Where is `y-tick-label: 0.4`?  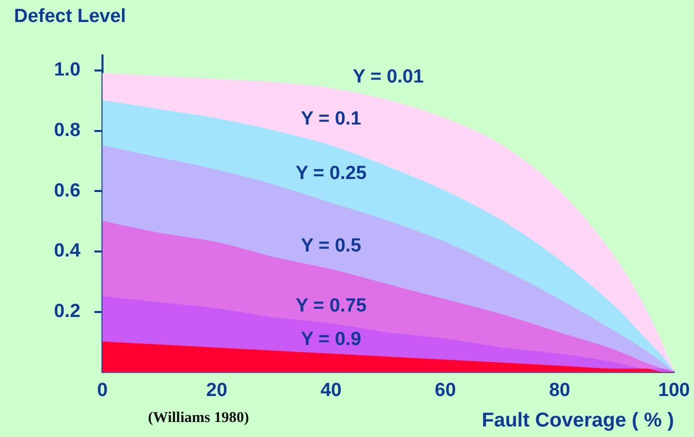 y-tick-label: 0.4 is located at coordinates (67, 251).